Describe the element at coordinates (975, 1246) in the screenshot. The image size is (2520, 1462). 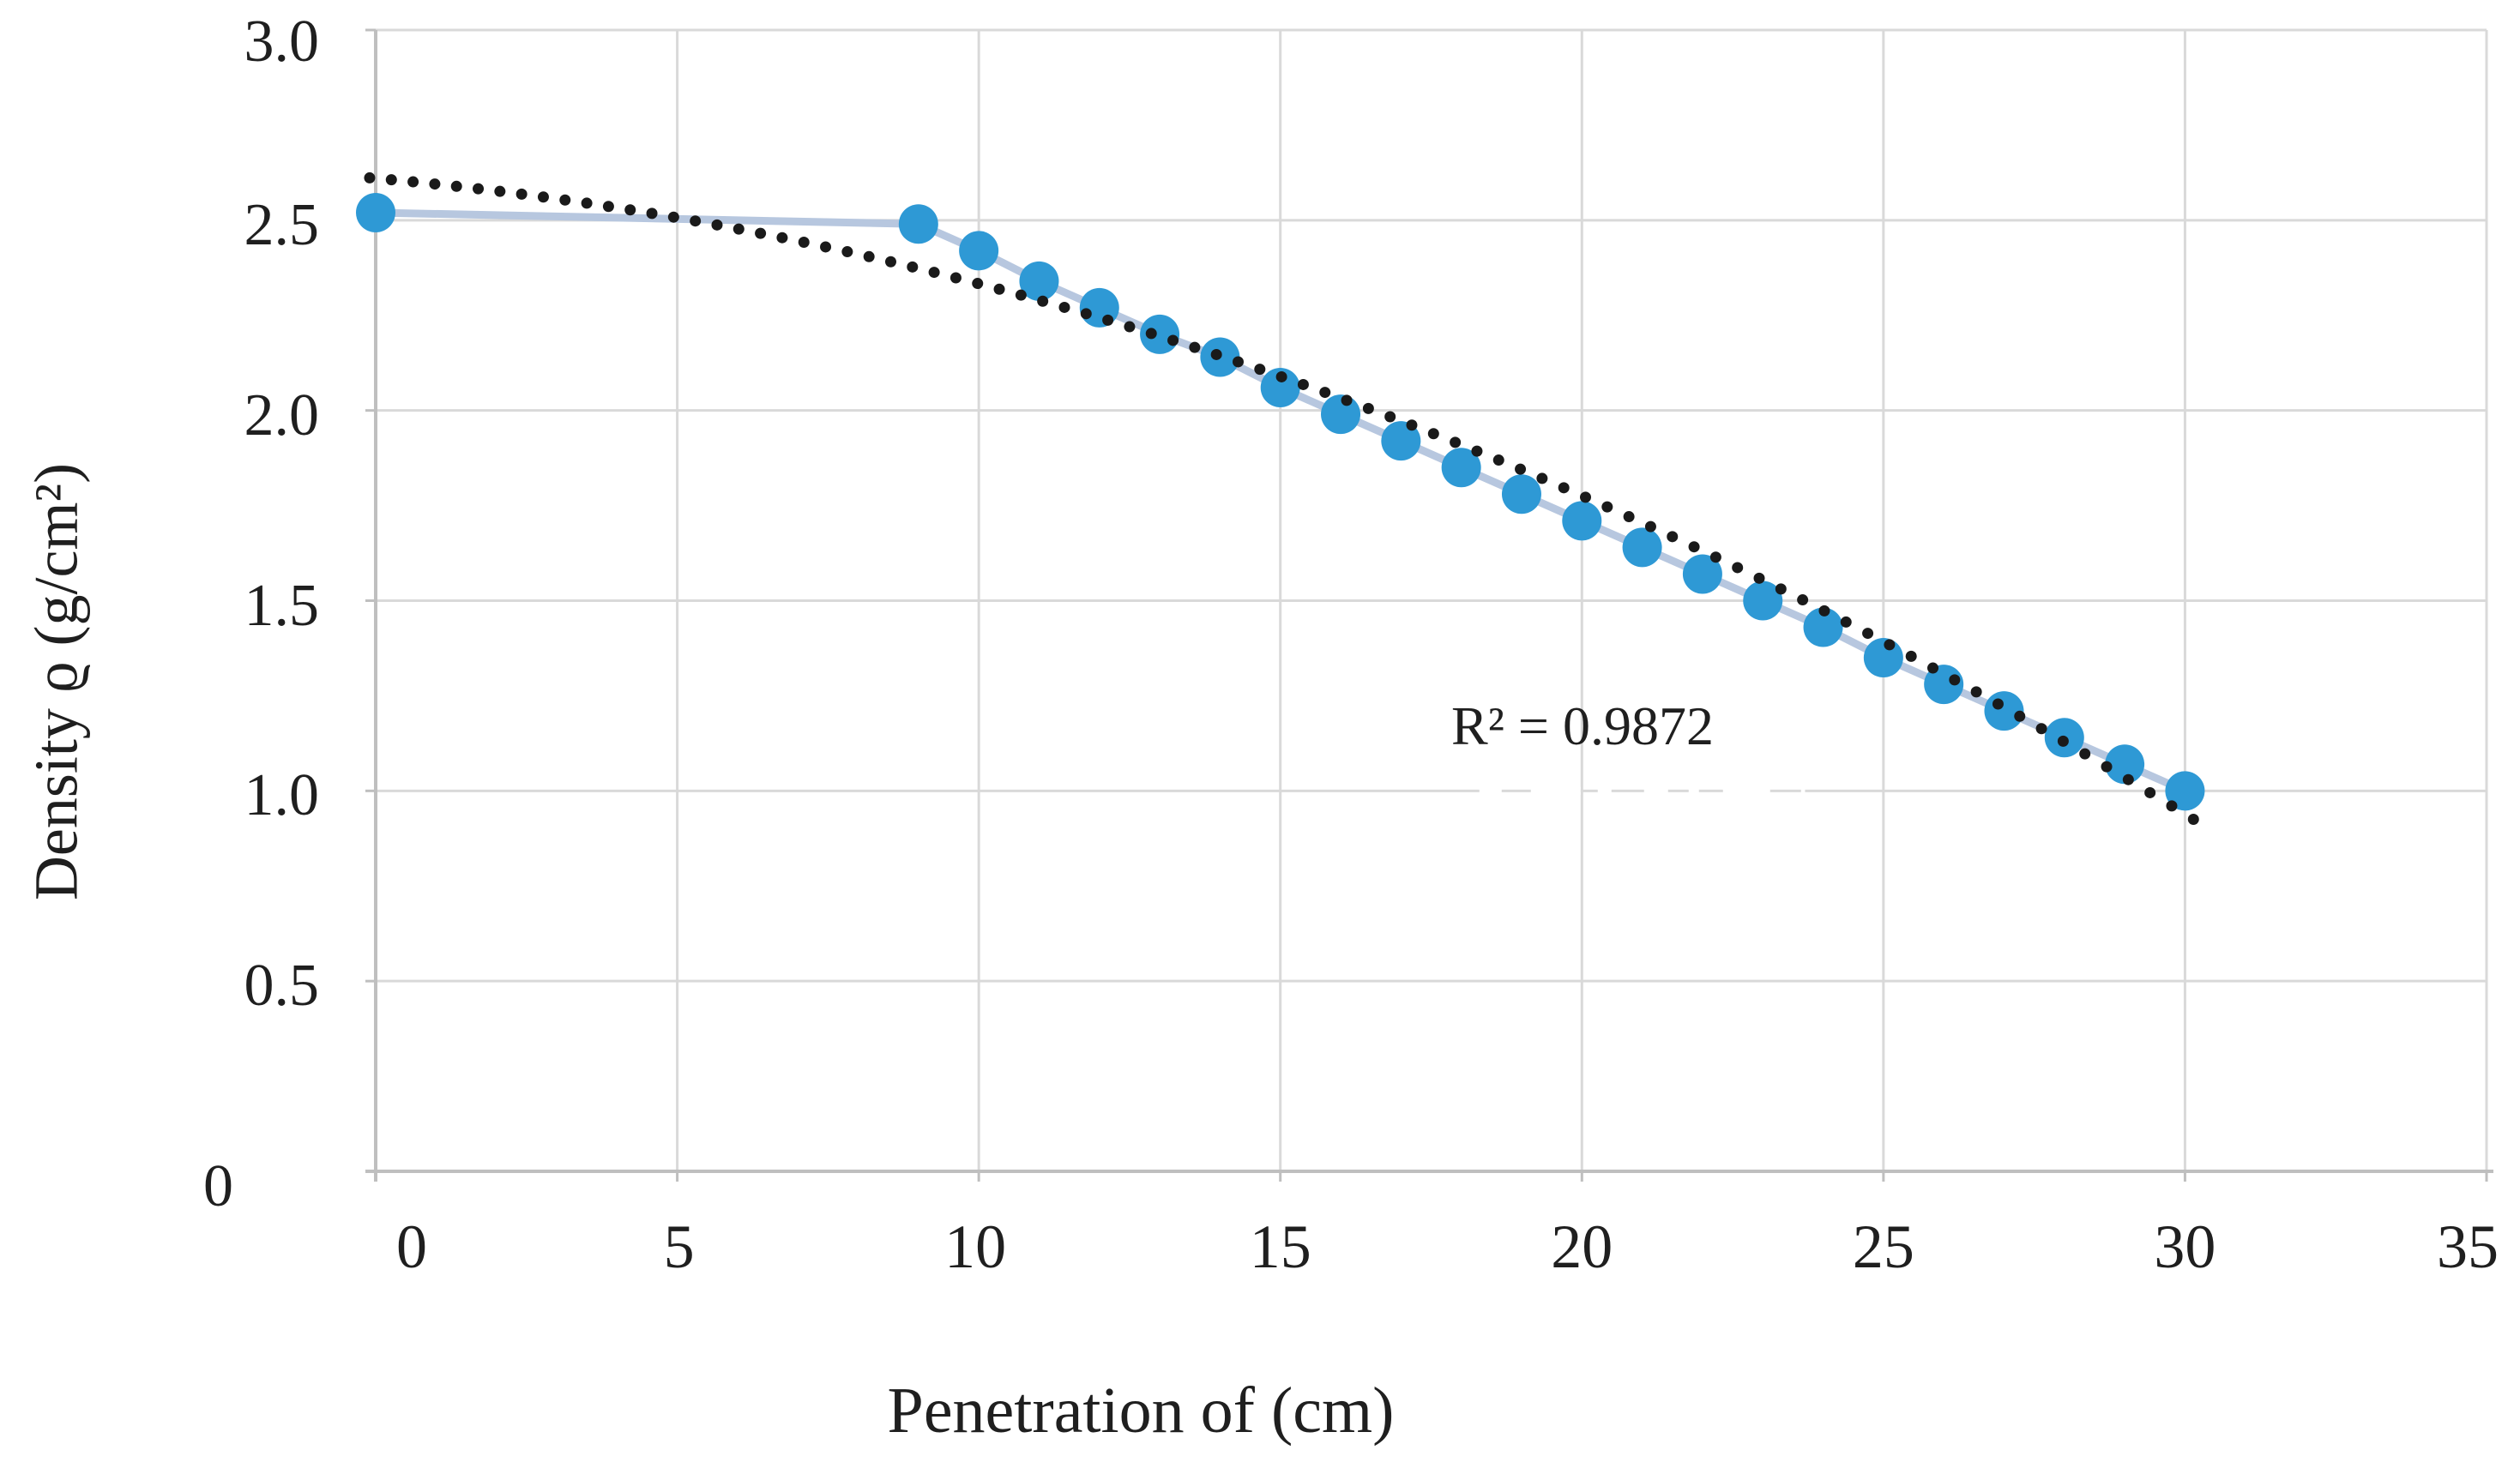
I see `x-tick-label: 10` at that location.